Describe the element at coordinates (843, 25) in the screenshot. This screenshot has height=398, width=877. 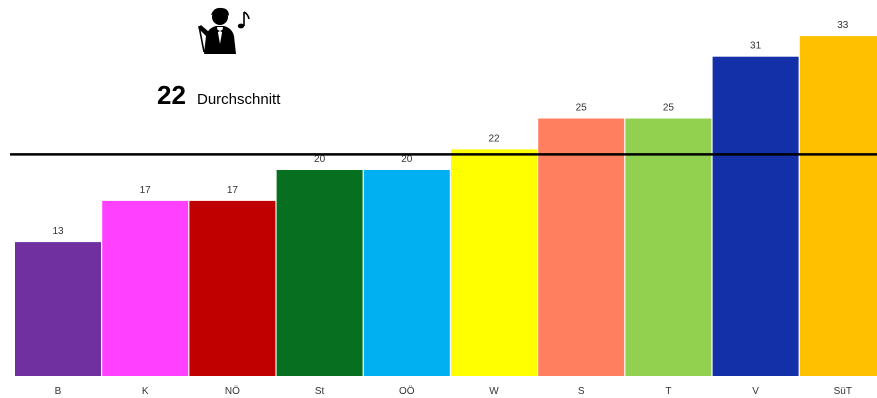
I see `value-label-SüT: 33` at that location.